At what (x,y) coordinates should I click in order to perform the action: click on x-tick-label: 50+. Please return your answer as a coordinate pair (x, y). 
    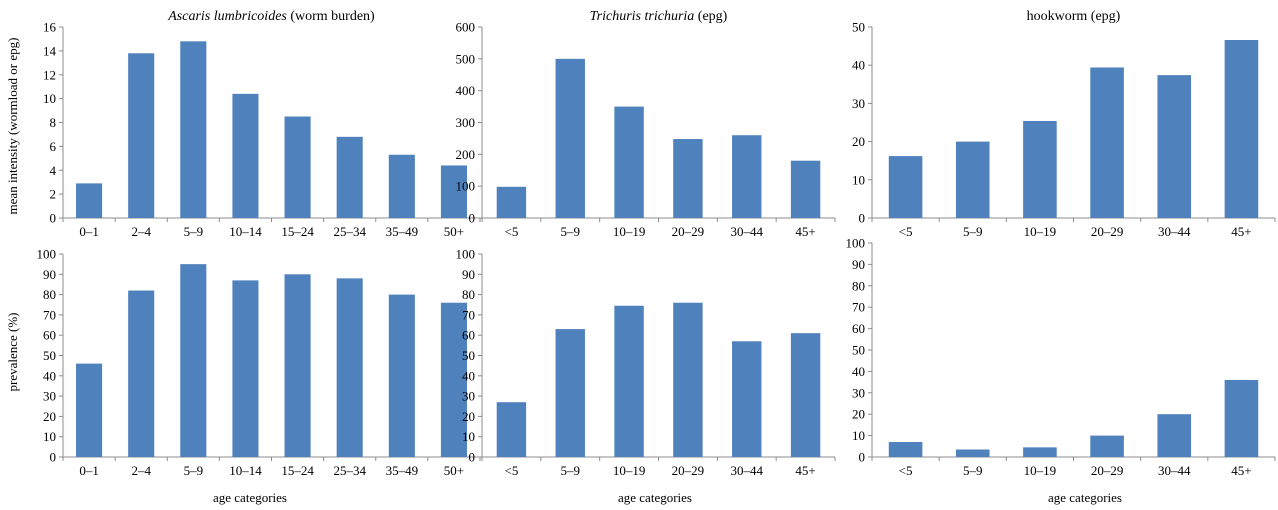
    Looking at the image, I should click on (454, 470).